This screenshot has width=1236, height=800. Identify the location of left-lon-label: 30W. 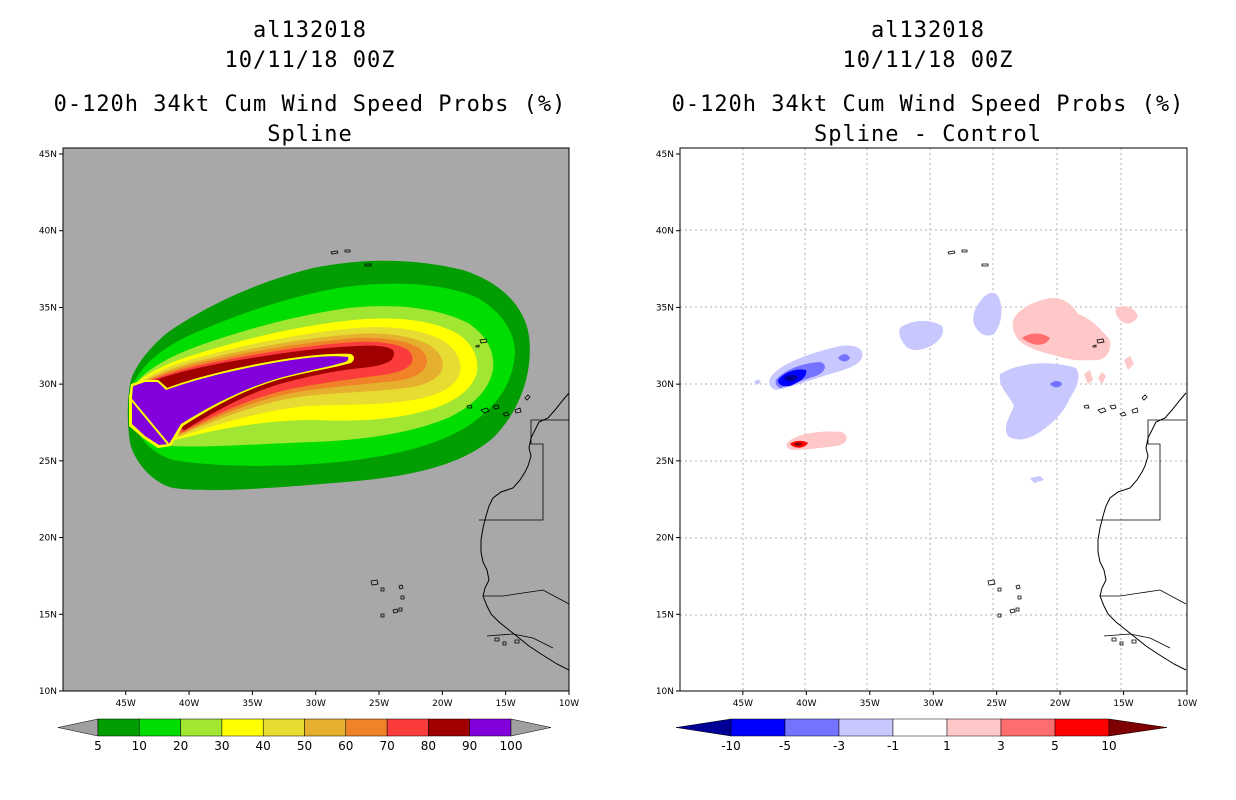
(316, 704).